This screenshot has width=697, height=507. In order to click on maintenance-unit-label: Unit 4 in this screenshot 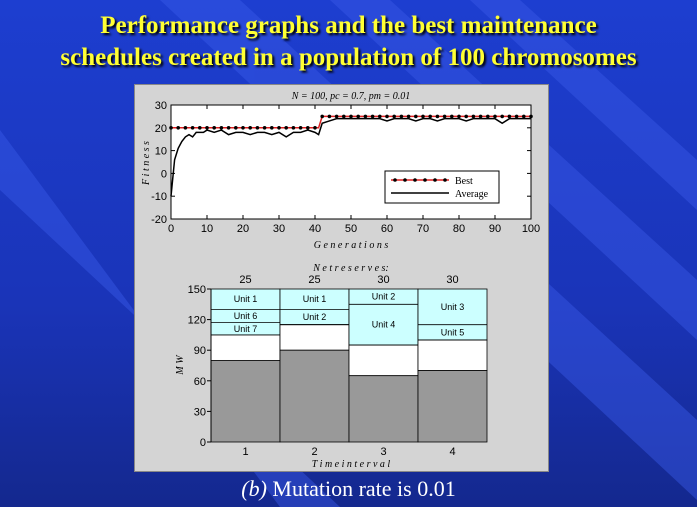, I will do `click(384, 325)`.